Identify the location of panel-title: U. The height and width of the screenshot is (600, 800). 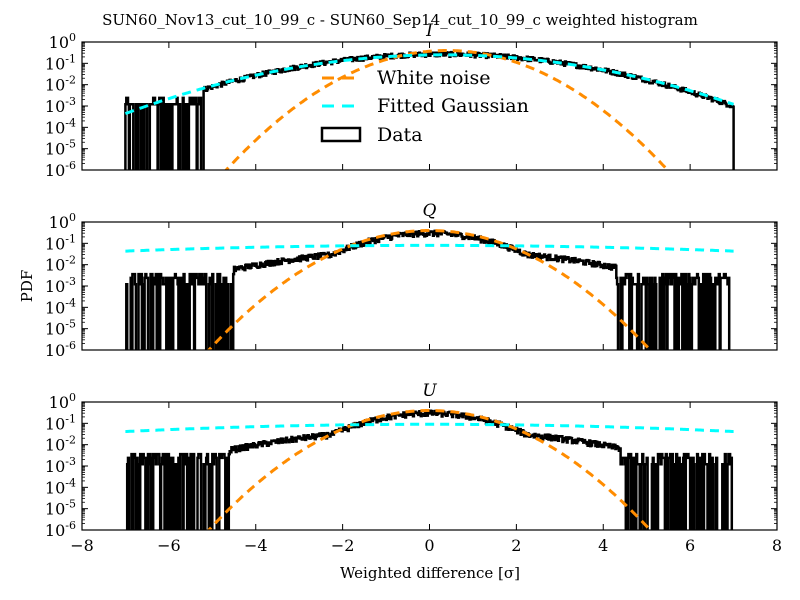
(429, 391).